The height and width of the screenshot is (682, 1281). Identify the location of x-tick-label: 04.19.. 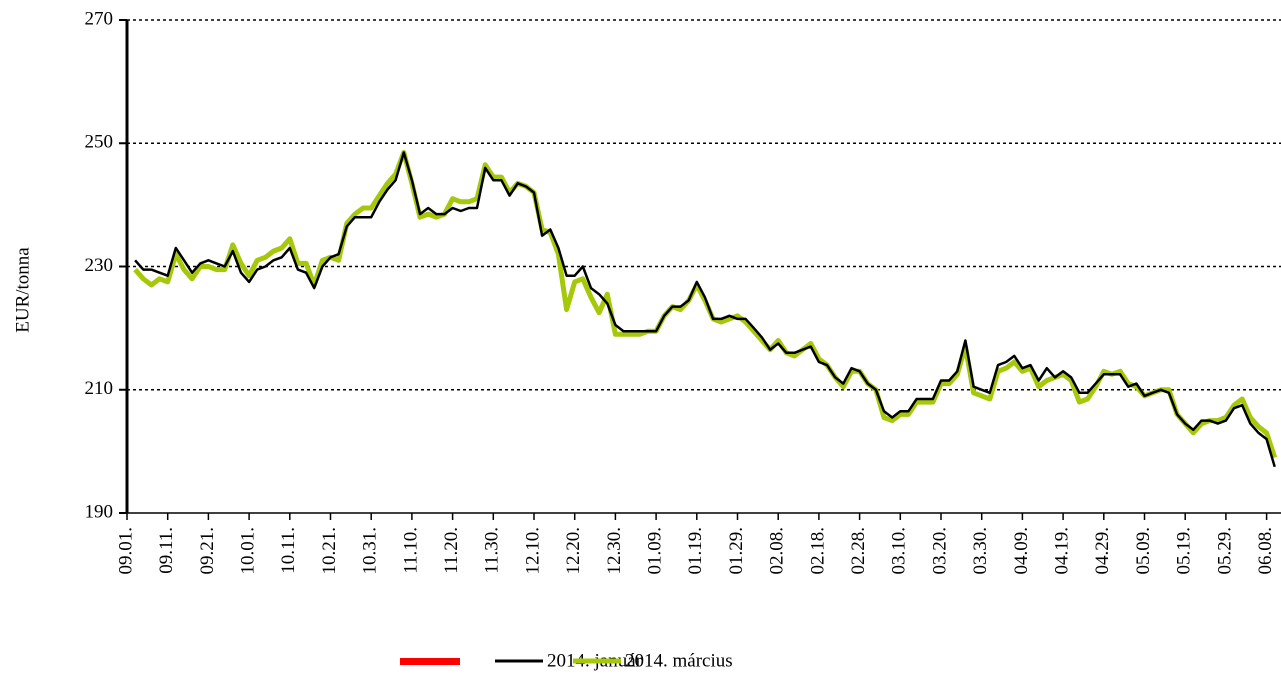
(1061, 551).